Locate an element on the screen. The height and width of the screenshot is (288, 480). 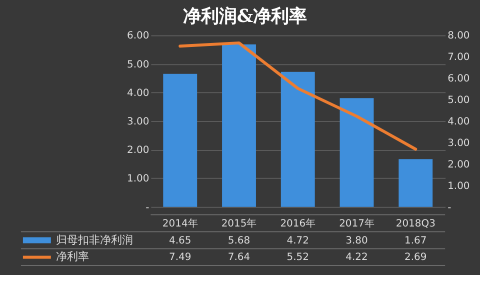
y-tick-label: 3.00 is located at coordinates (138, 122).